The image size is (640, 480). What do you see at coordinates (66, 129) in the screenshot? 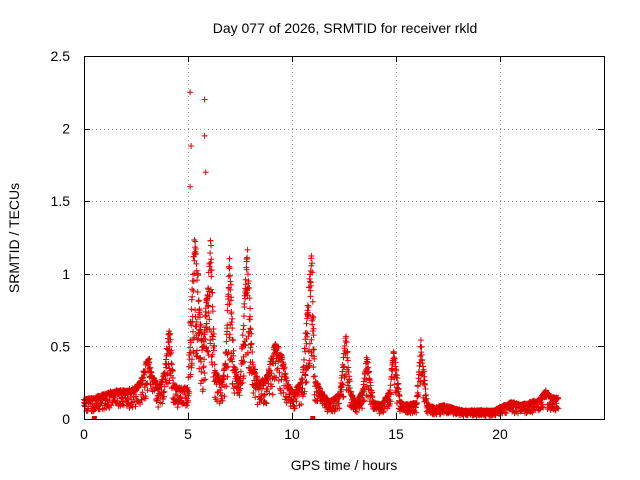
I see `y-tick-label: 2` at bounding box center [66, 129].